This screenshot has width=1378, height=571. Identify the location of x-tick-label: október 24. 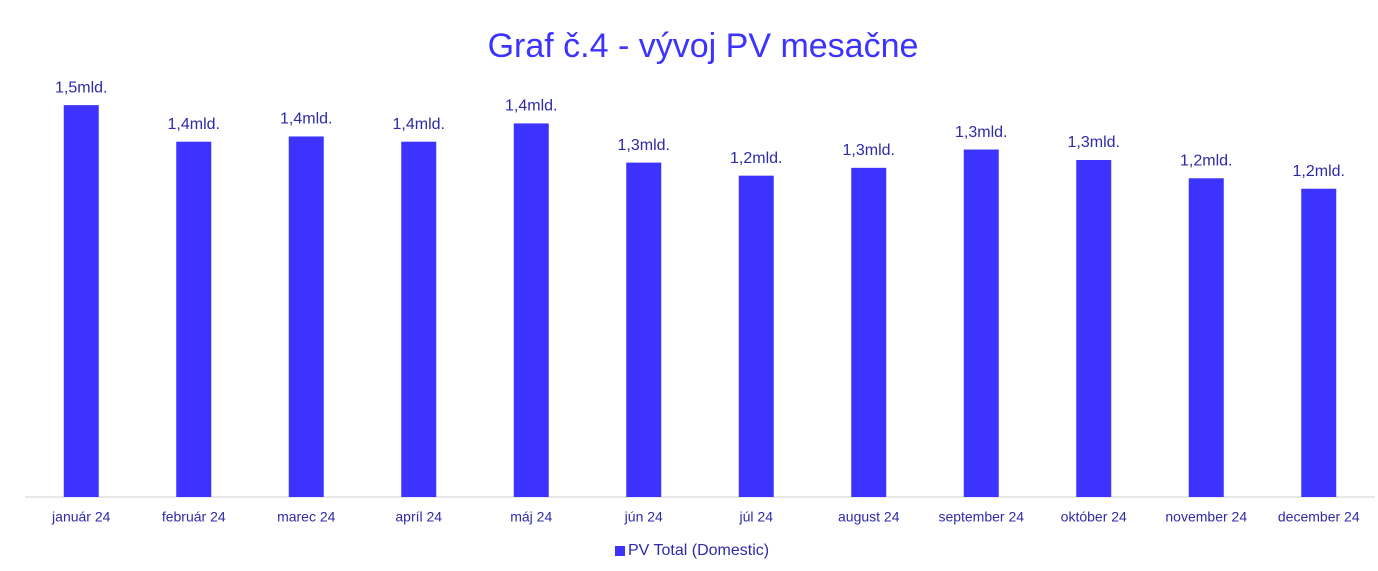
(1094, 517).